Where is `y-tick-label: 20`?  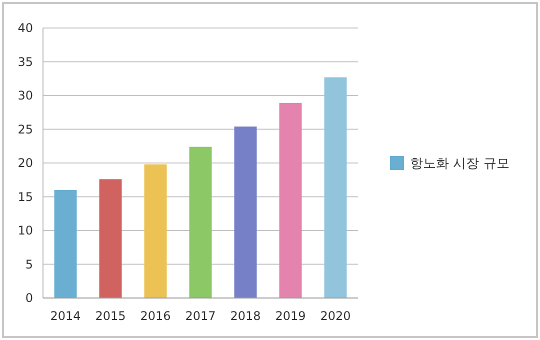
y-tick-label: 20 is located at coordinates (25, 163).